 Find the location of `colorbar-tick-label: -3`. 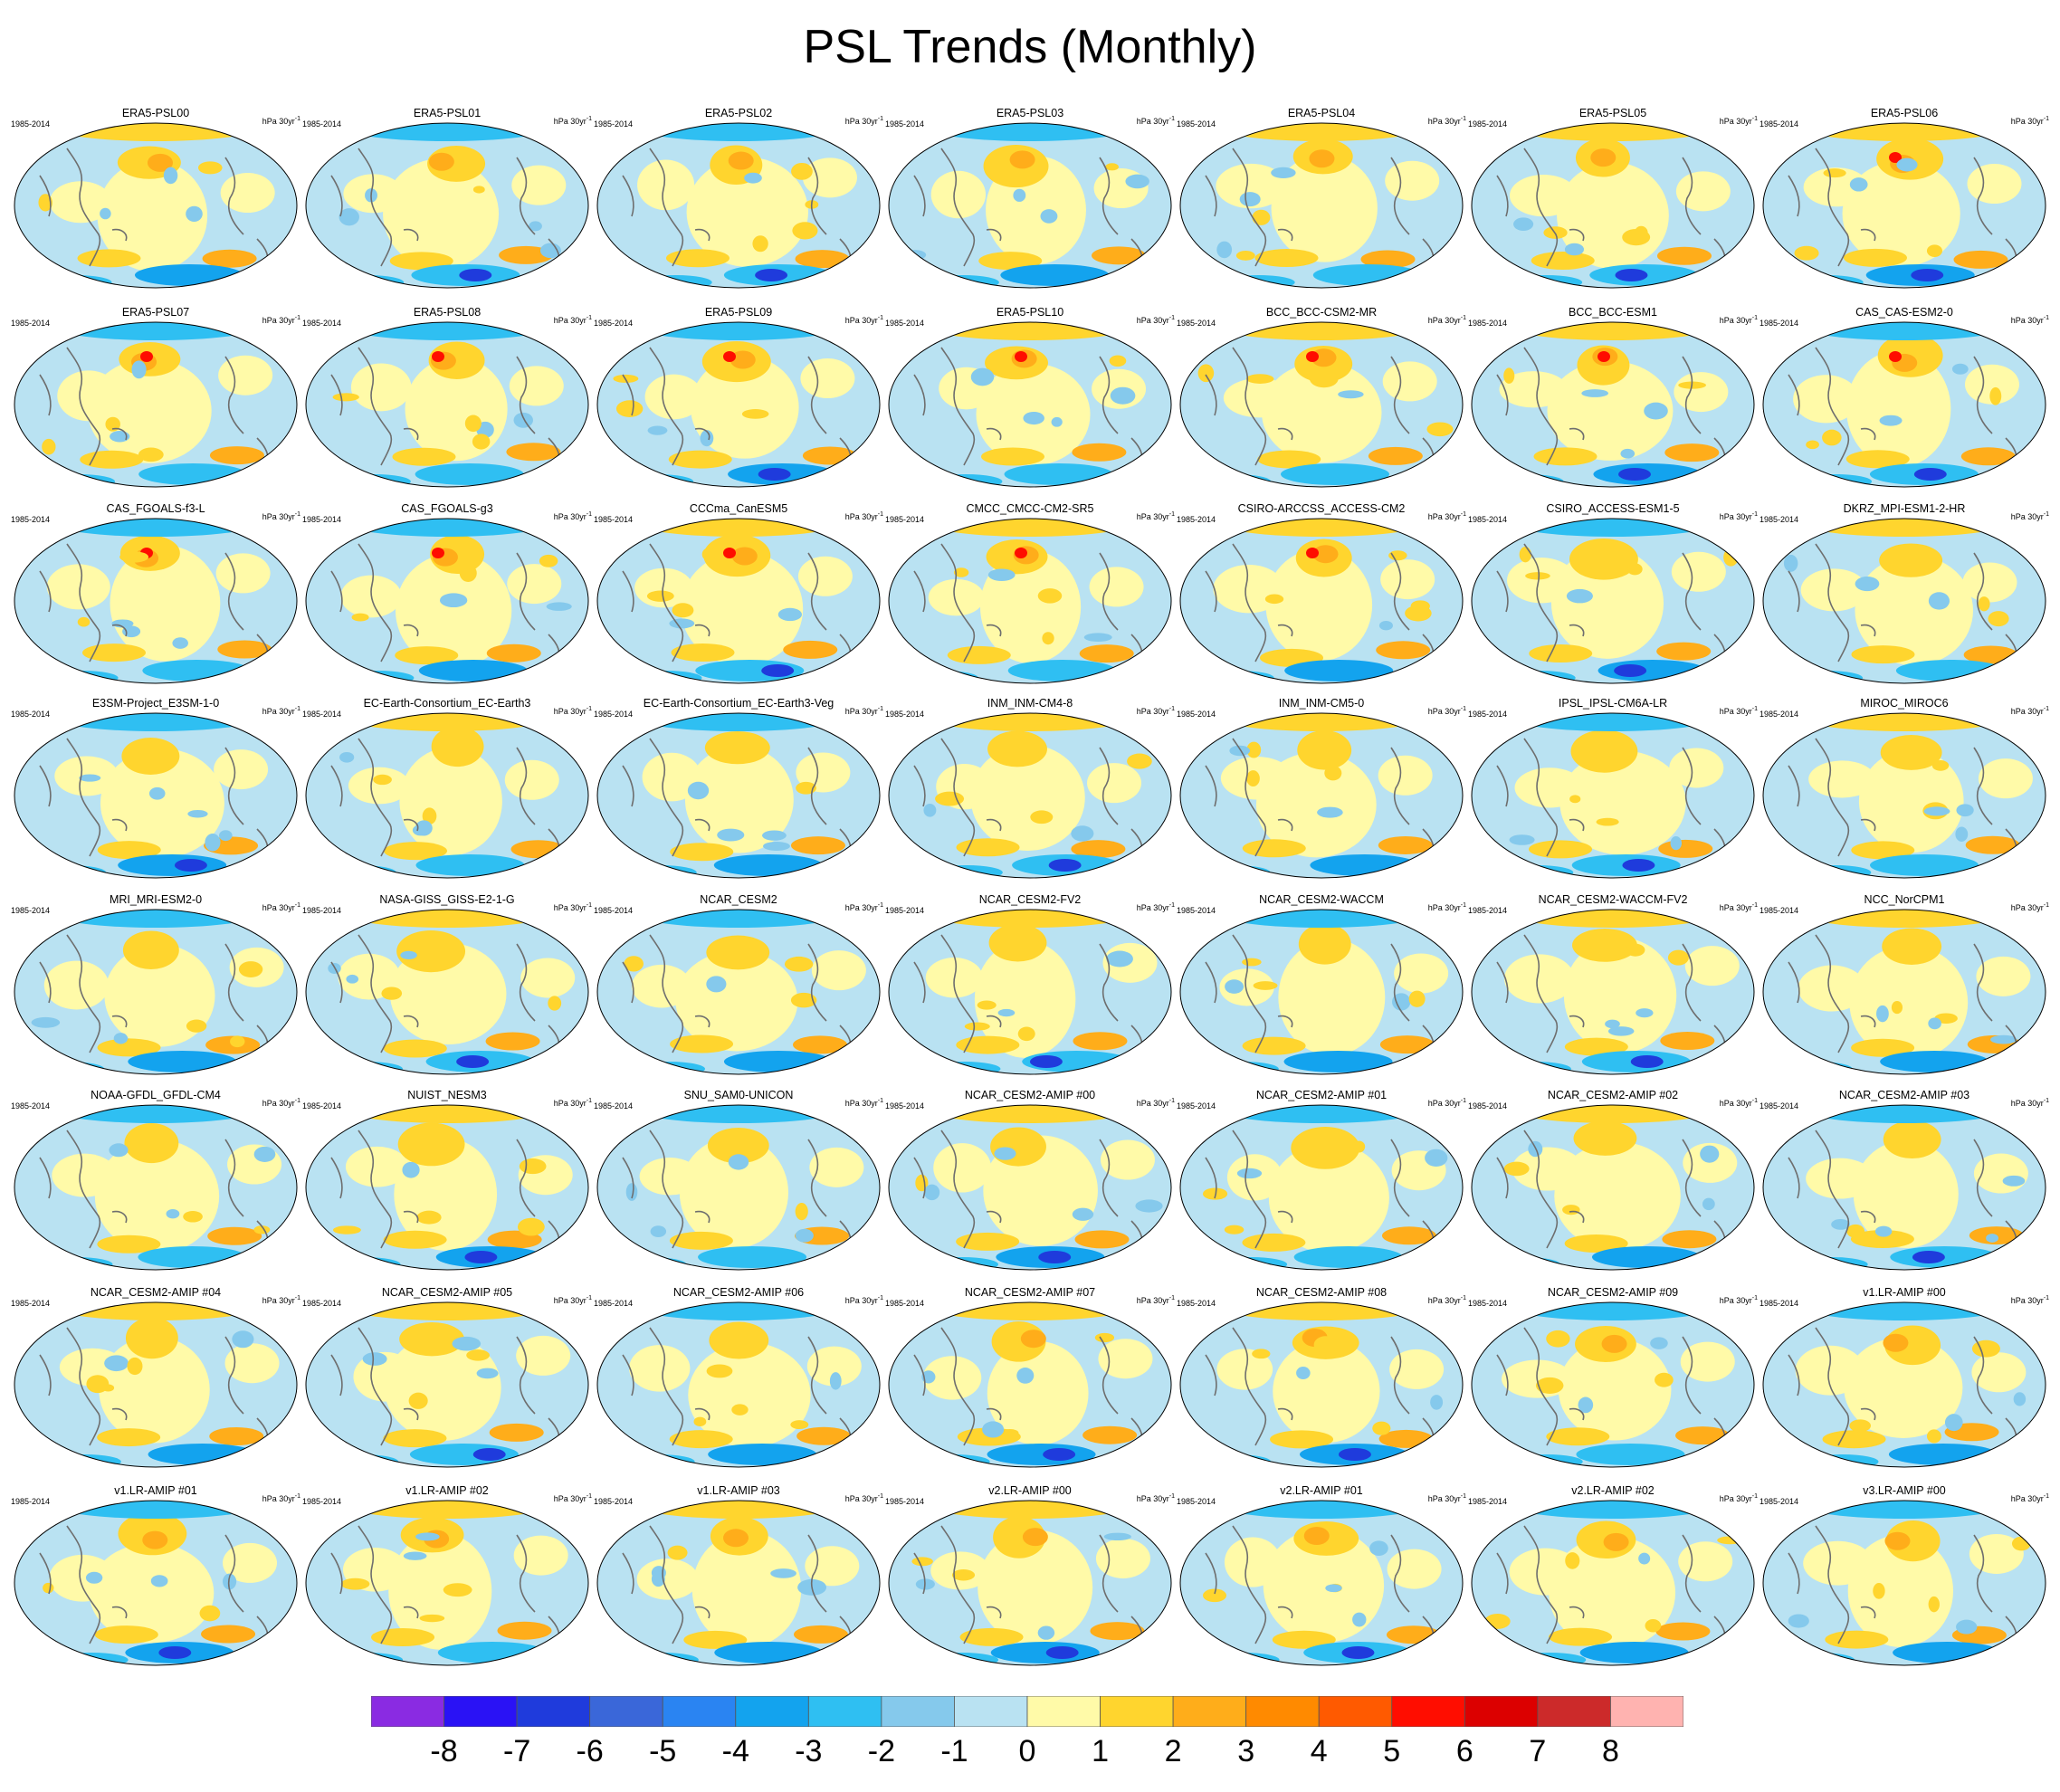

colorbar-tick-label: -3 is located at coordinates (809, 1751).